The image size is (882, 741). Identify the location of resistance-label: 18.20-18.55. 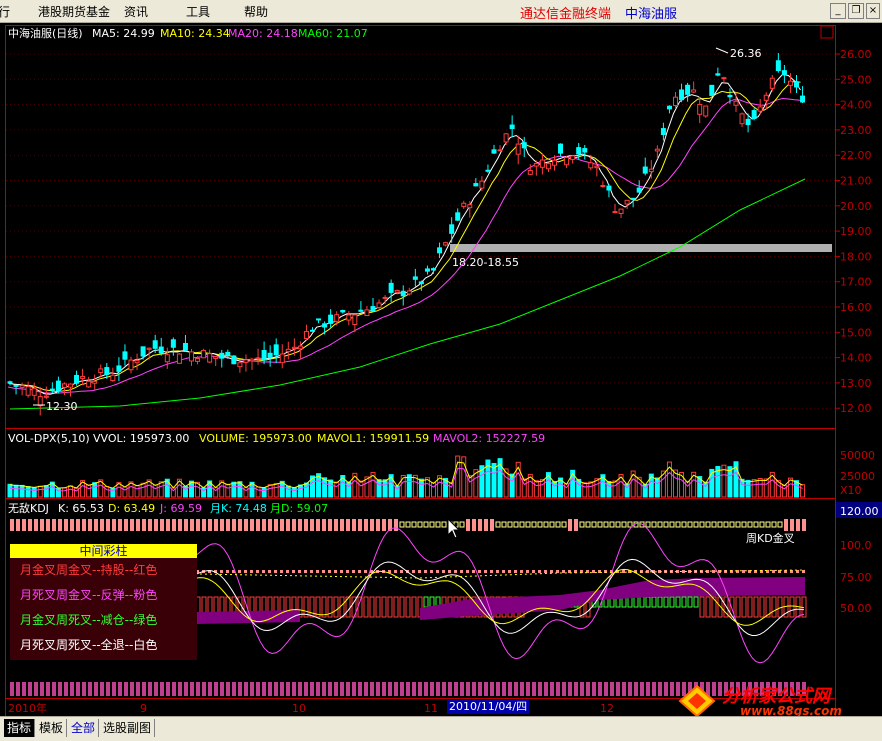
(485, 262).